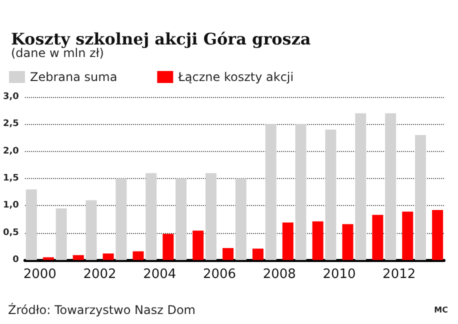 This screenshot has height=324, width=458. I want to click on y-tick-label: 3,0, so click(10, 97).